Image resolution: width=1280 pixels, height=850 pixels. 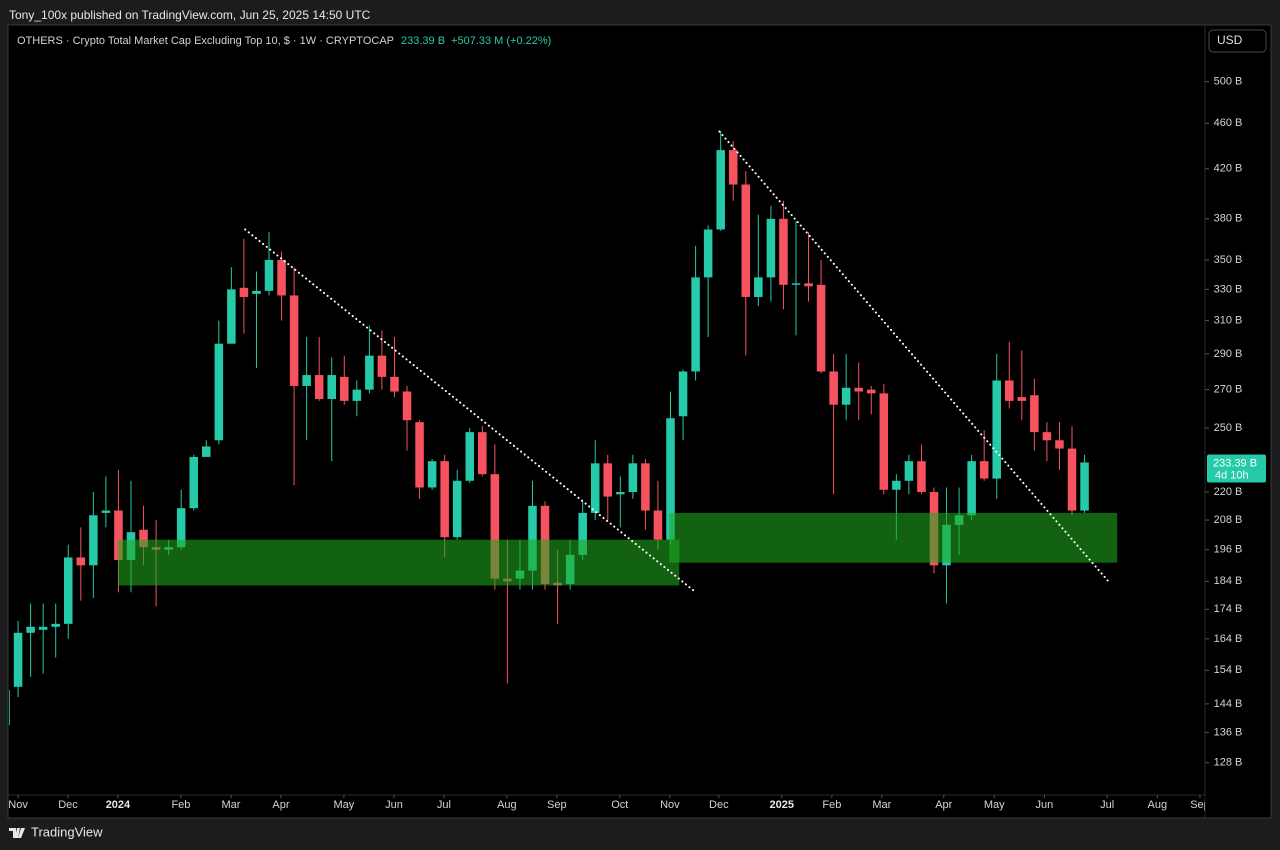 What do you see at coordinates (1228, 428) in the screenshot?
I see `y-tick-label: 250 B` at bounding box center [1228, 428].